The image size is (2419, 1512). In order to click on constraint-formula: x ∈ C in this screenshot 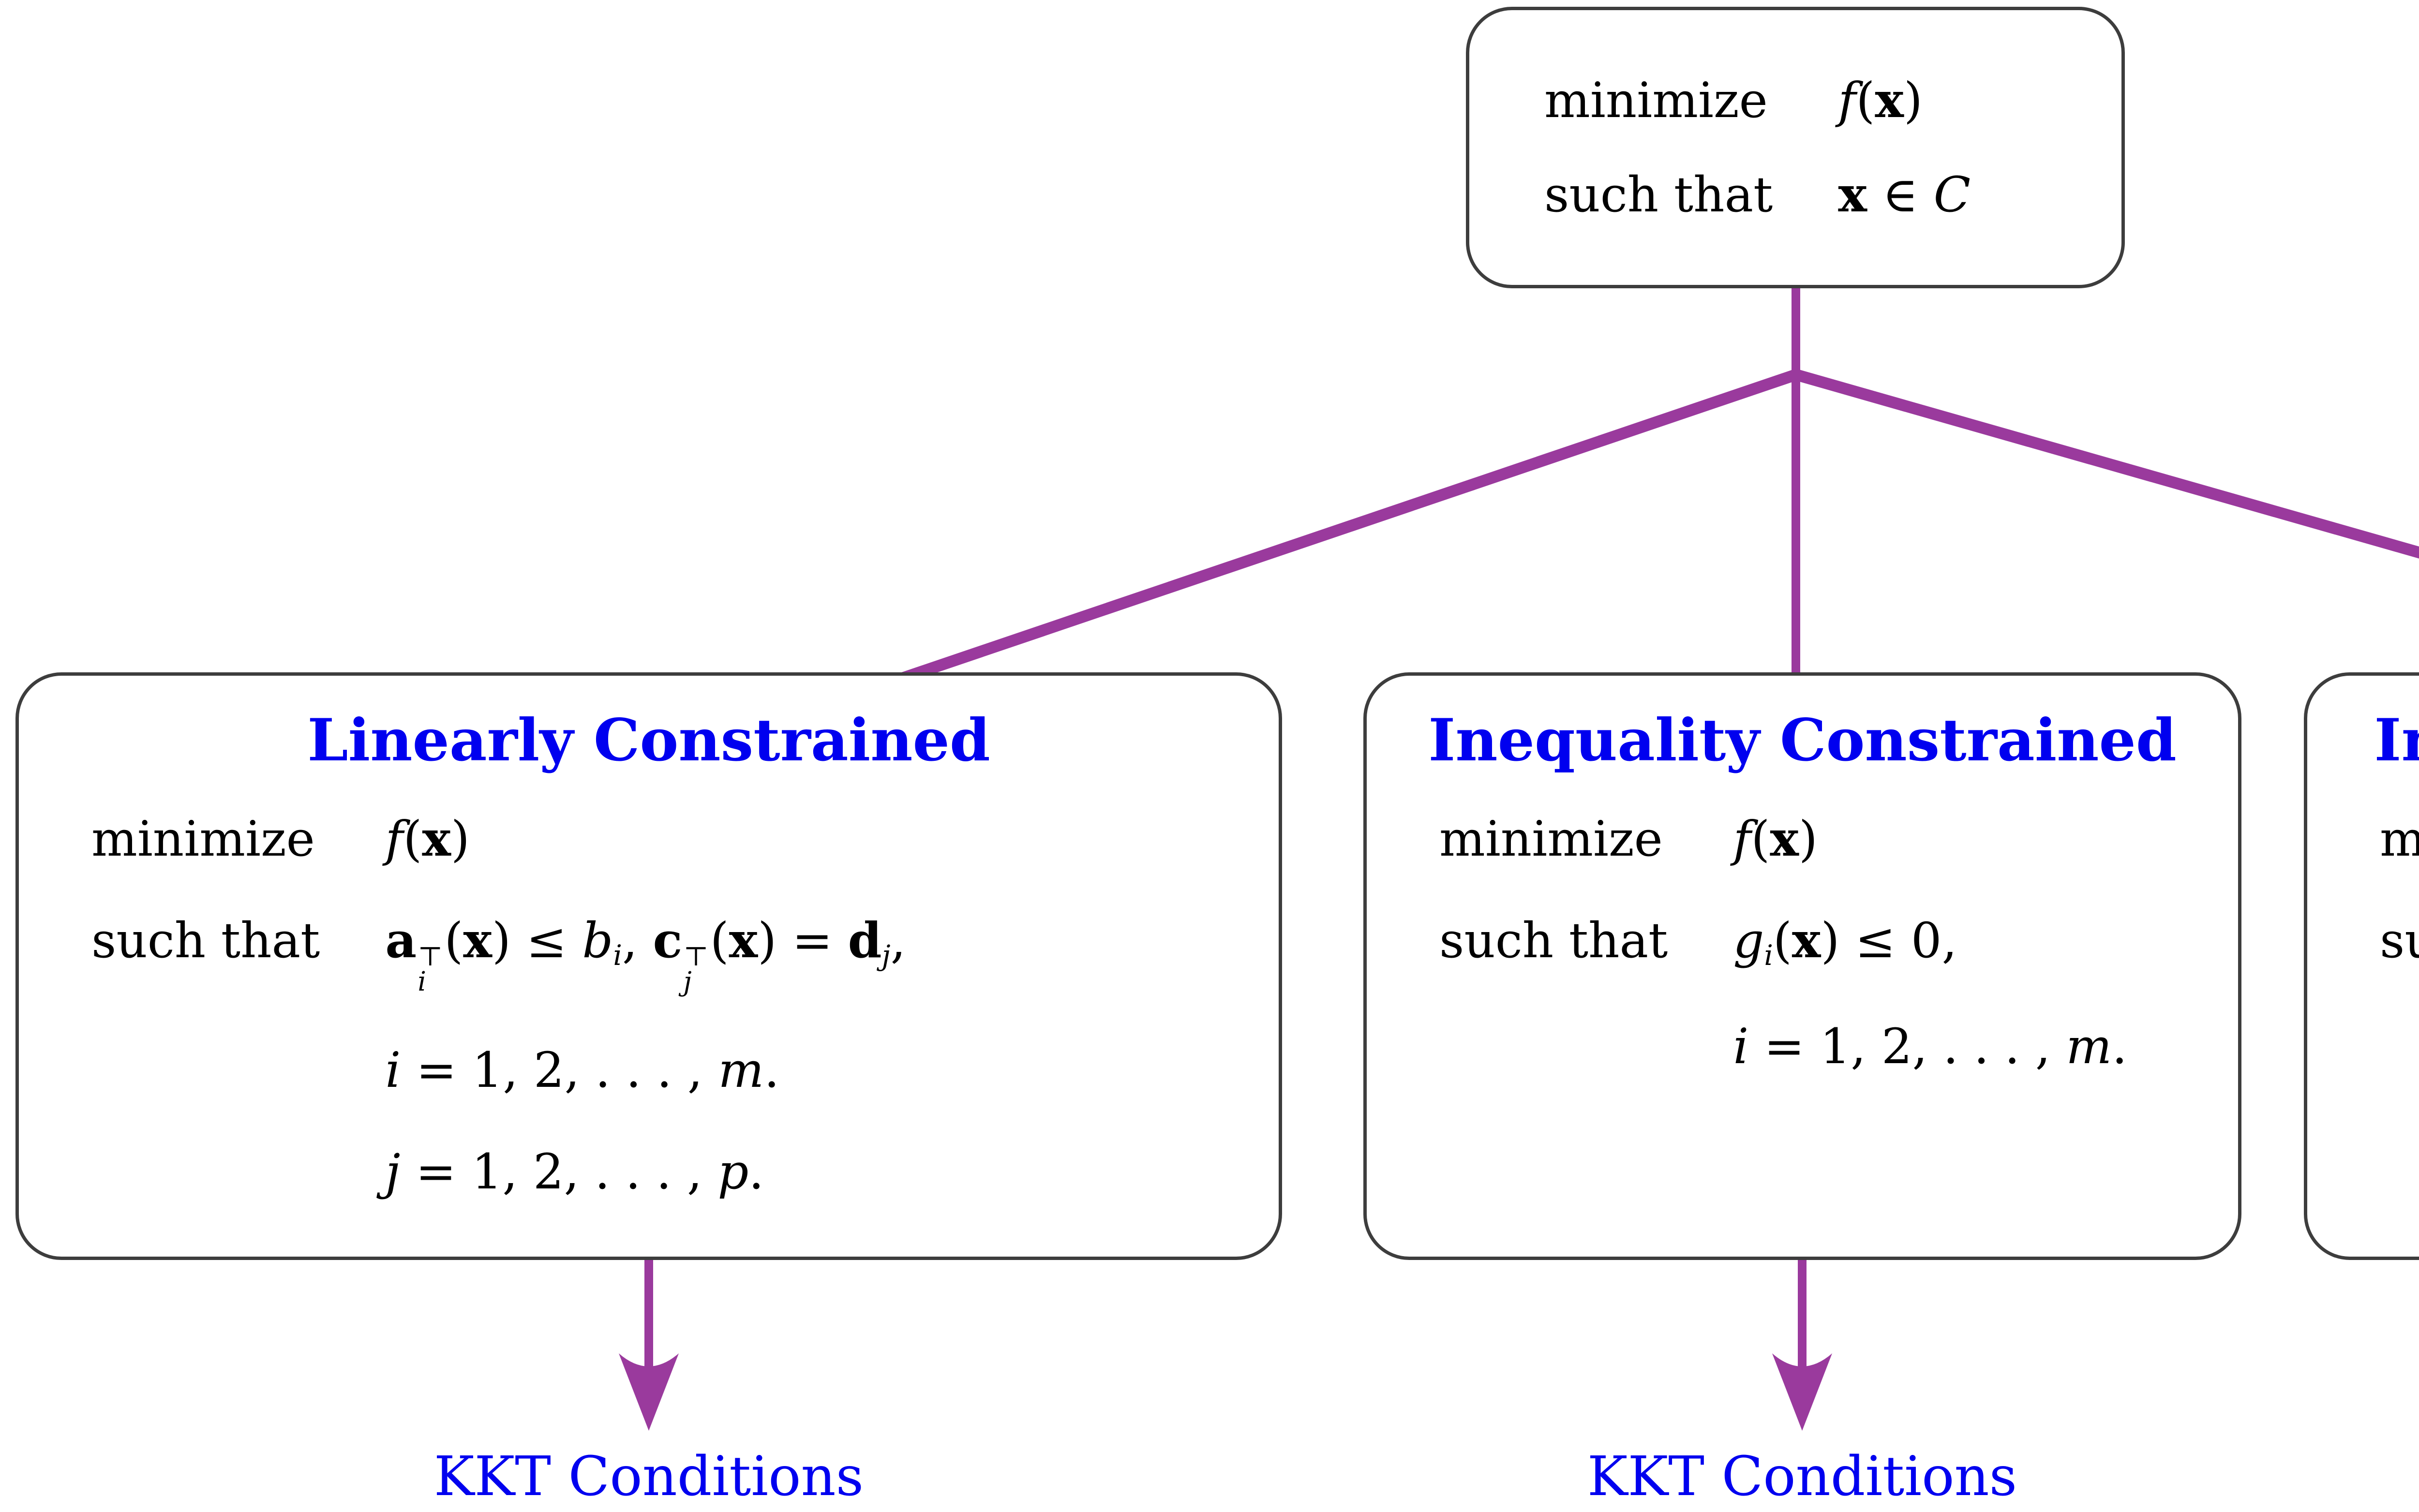, I will do `click(1905, 195)`.